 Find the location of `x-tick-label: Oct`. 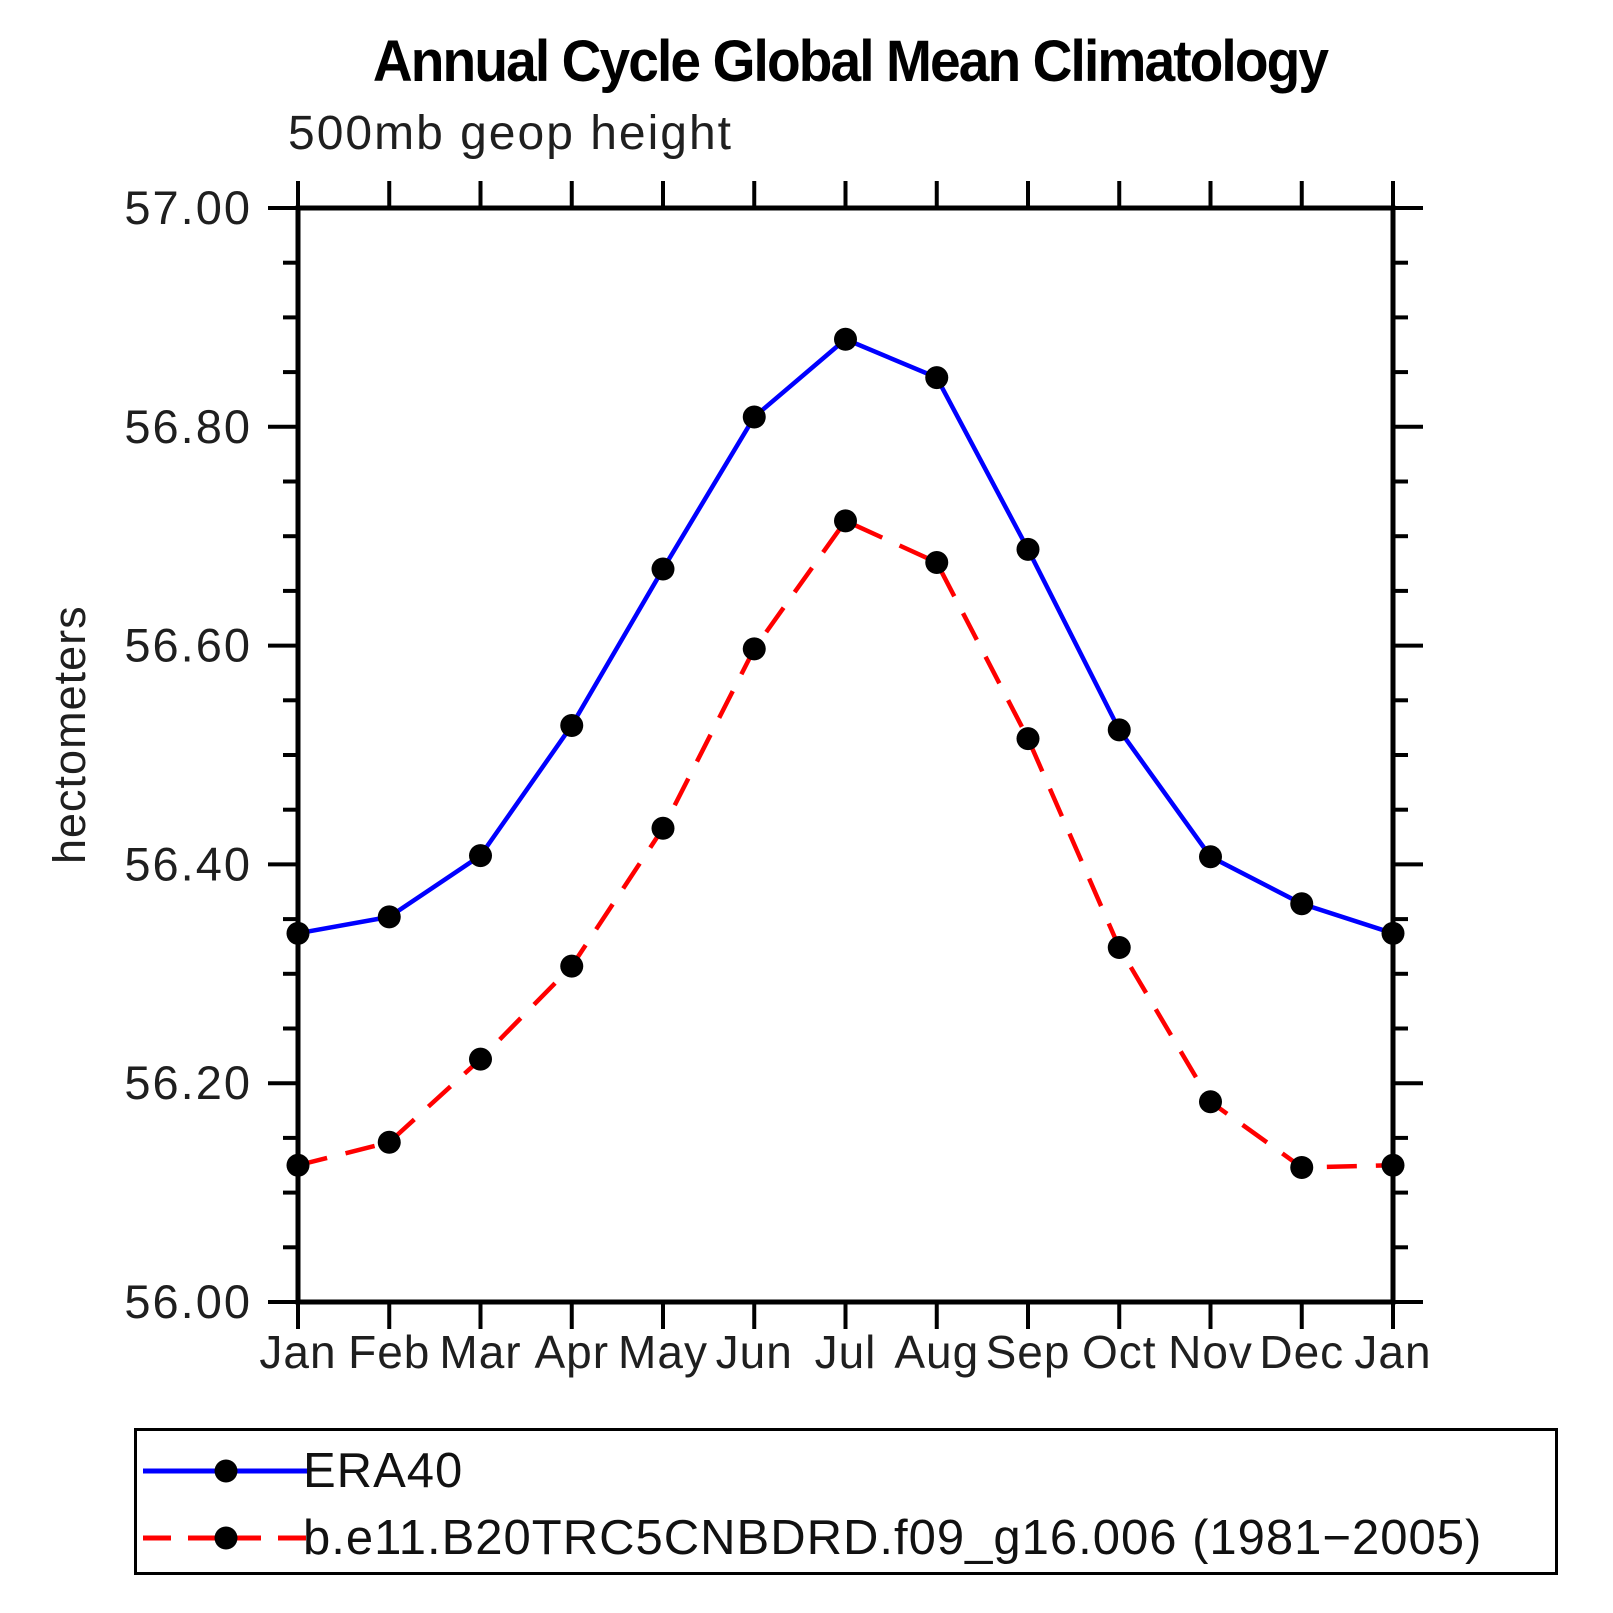

x-tick-label: Oct is located at coordinates (1119, 1352).